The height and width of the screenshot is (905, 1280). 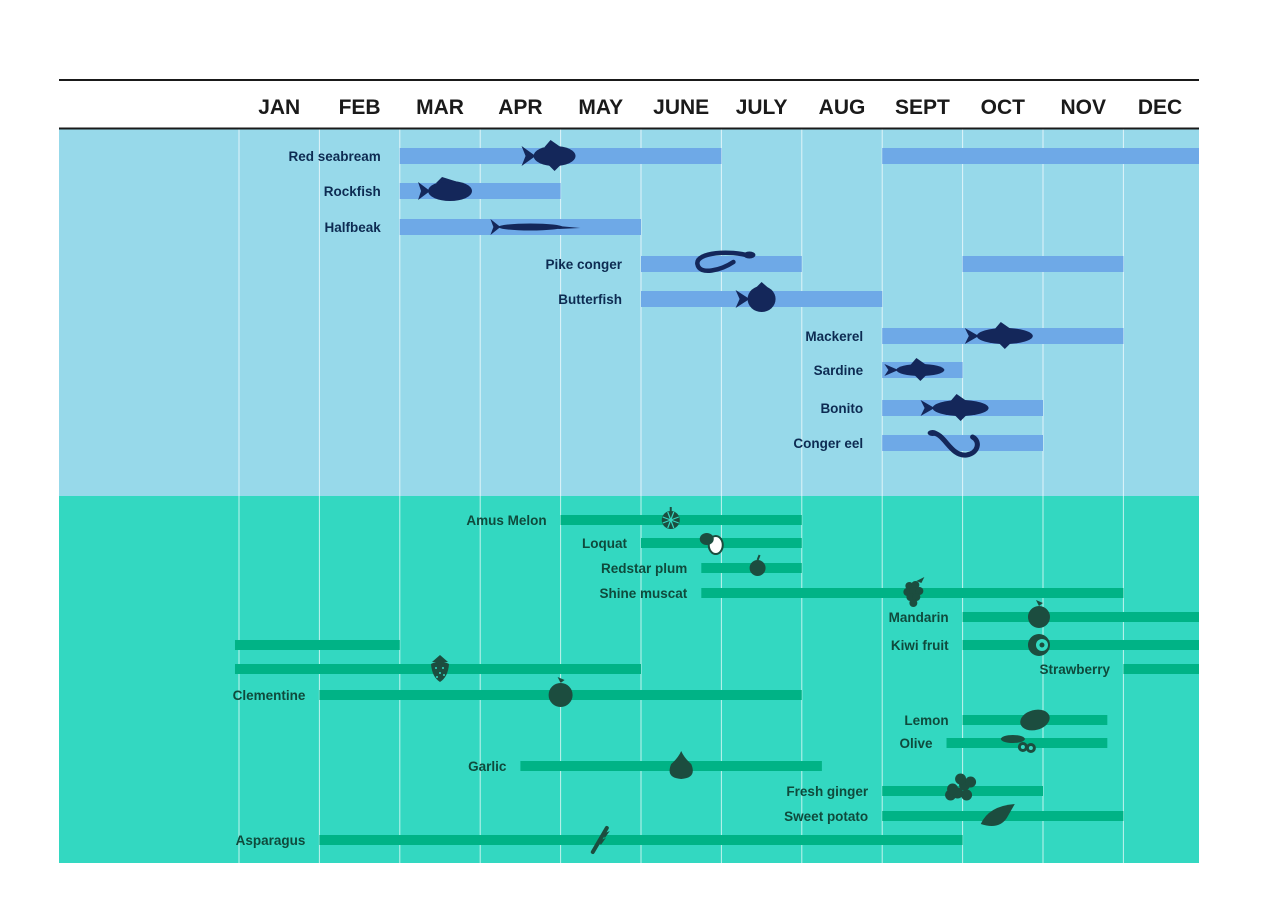 What do you see at coordinates (352, 191) in the screenshot?
I see `fish-label: Rockfish` at bounding box center [352, 191].